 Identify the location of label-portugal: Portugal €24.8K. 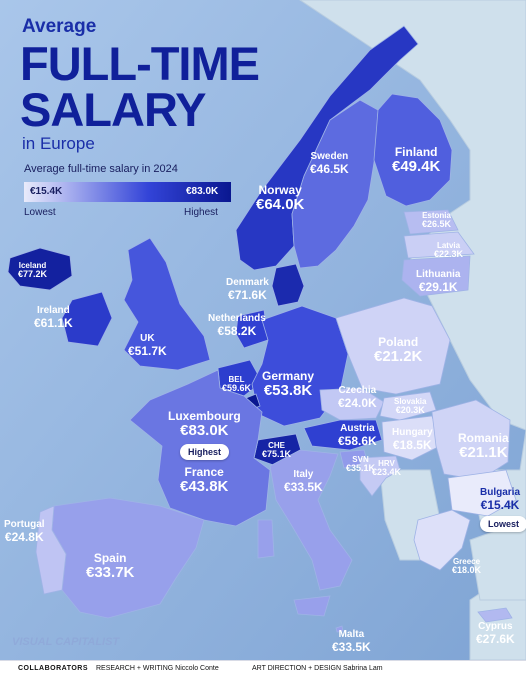
(24, 531).